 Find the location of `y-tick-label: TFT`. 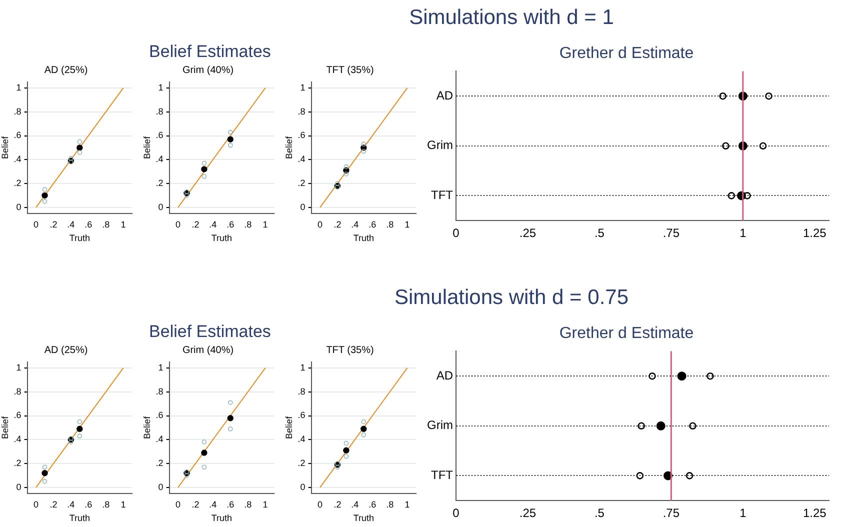

y-tick-label: TFT is located at coordinates (442, 475).